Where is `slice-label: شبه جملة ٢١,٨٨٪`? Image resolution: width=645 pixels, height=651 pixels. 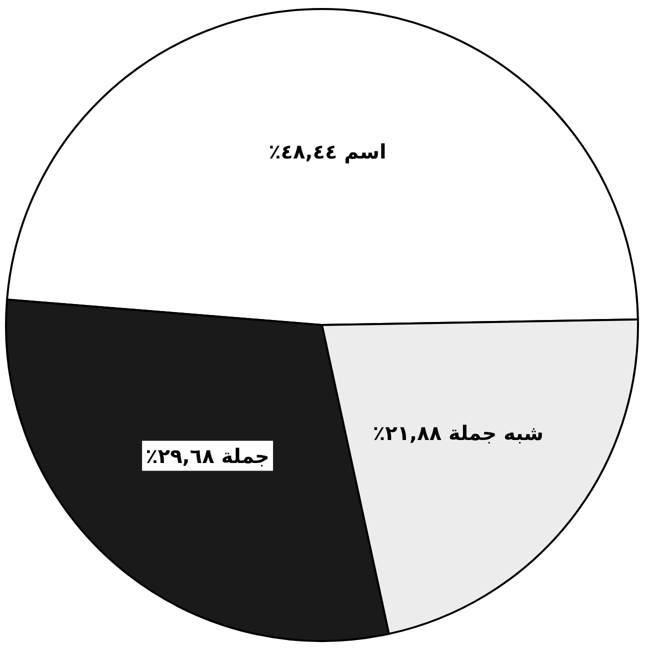 slice-label: شبه جملة ٢١,٨٨٪ is located at coordinates (458, 432).